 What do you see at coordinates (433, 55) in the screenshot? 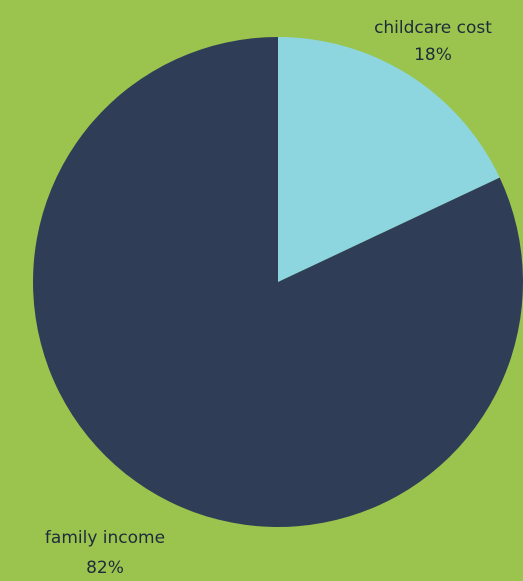
I see `slice-value-childcare-cost: 18%` at bounding box center [433, 55].